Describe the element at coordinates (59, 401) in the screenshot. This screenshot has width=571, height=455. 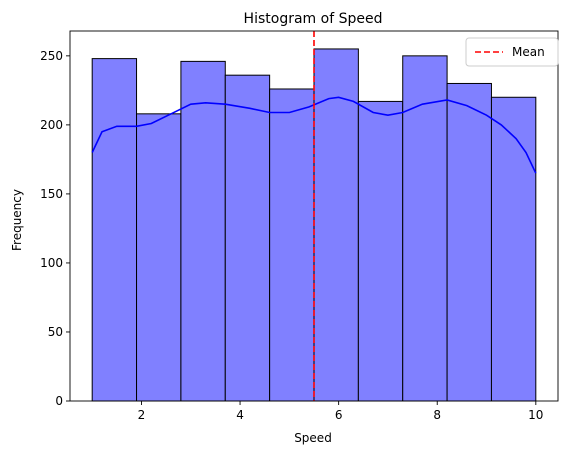
I see `y-tick-label: 0` at that location.